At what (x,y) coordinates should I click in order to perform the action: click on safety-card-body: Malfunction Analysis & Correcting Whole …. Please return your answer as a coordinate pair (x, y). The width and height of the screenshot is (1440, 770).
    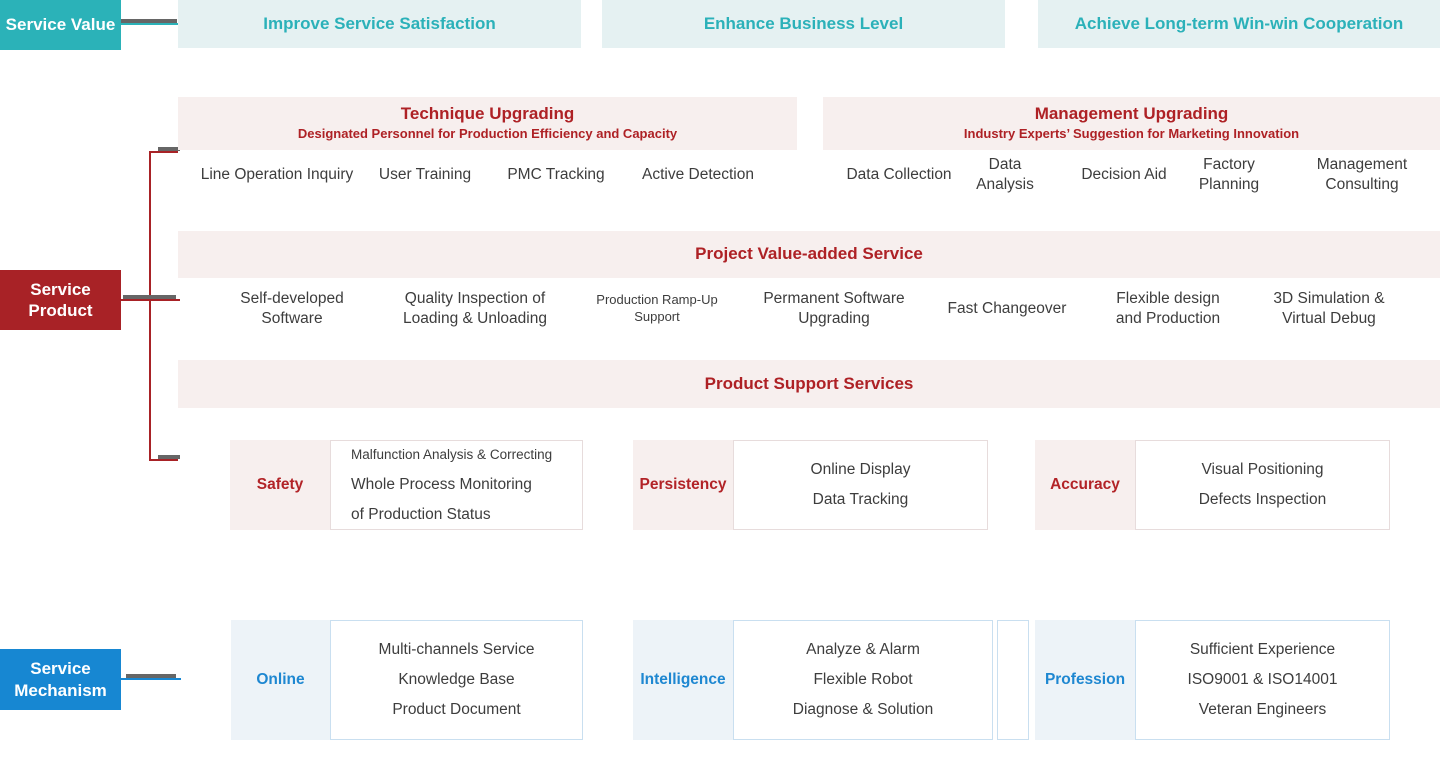
    Looking at the image, I should click on (456, 485).